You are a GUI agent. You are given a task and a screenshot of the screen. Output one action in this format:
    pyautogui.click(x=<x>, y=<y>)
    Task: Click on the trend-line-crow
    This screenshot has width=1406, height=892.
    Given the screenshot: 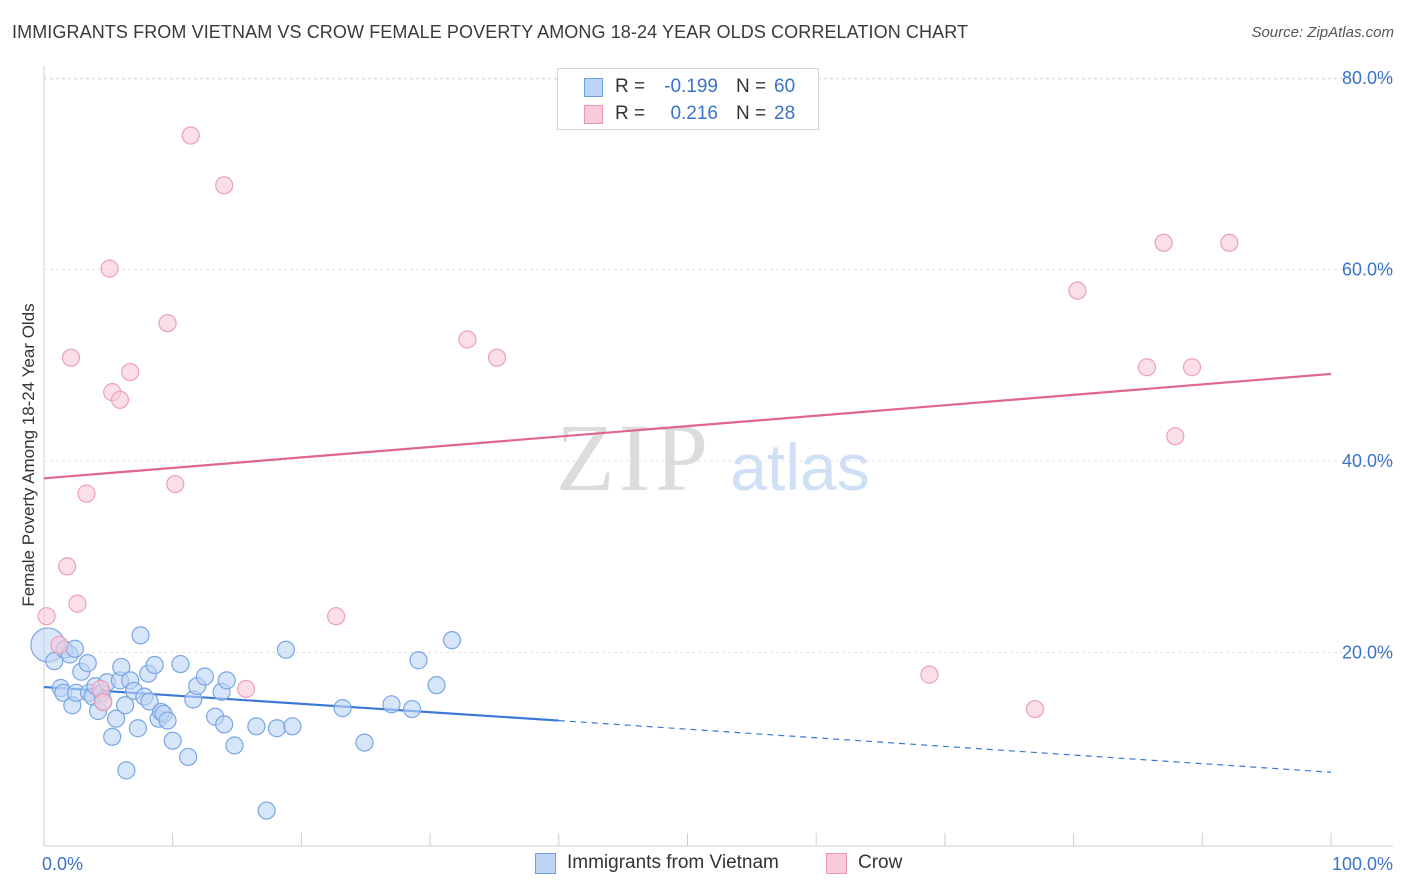 What is the action you would take?
    pyautogui.click(x=687, y=426)
    